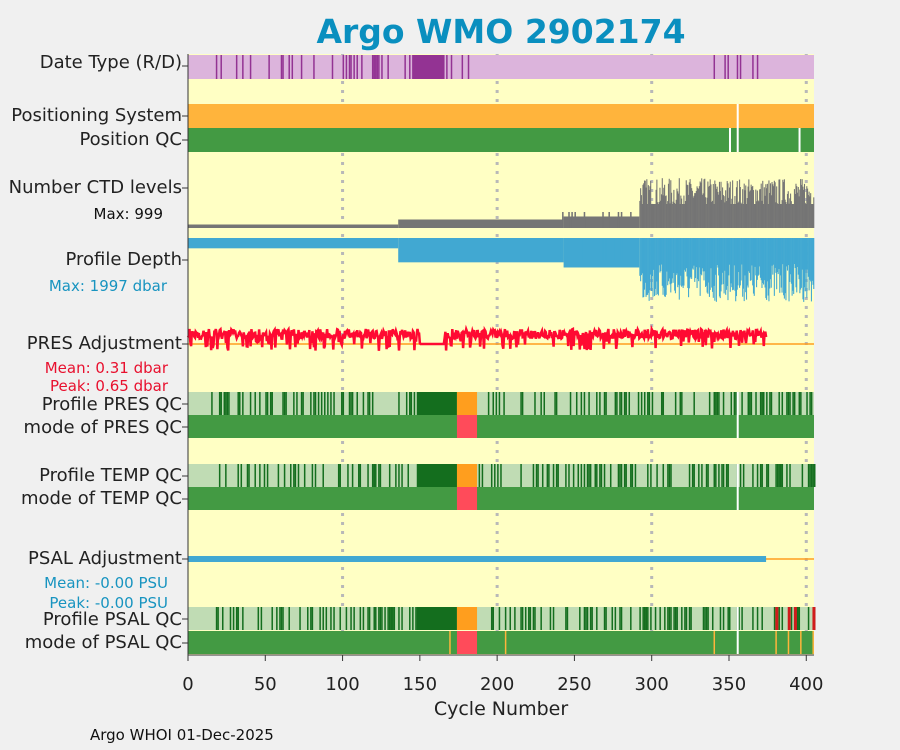 The width and height of the screenshot is (900, 750). I want to click on label-mode-pres-qc: mode of PRES QC, so click(102, 427).